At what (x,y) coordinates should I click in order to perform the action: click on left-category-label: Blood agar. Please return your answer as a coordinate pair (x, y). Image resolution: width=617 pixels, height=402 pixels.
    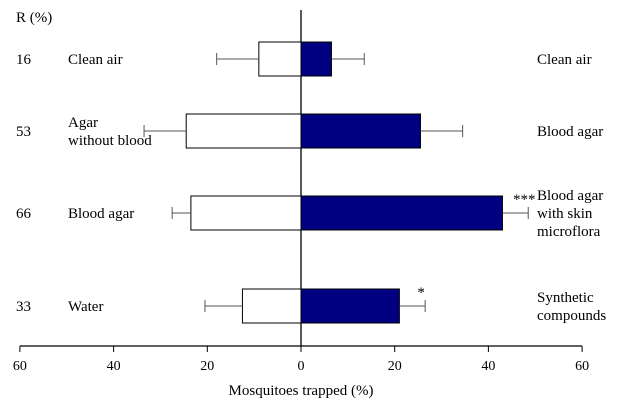
    Looking at the image, I should click on (101, 214).